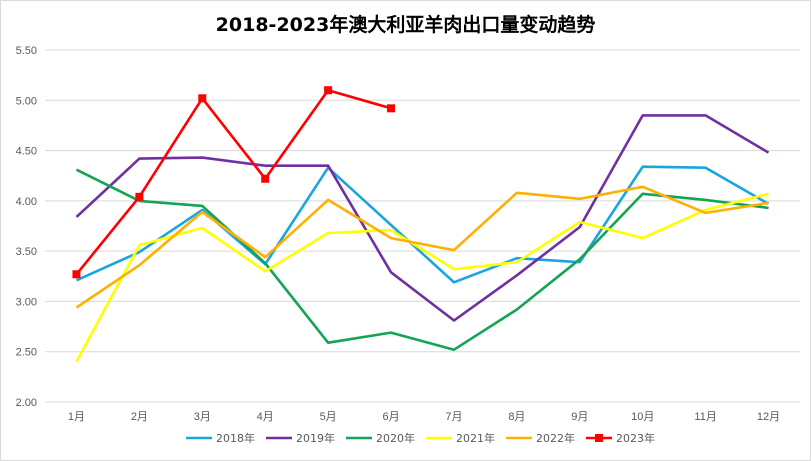 The image size is (811, 461). What do you see at coordinates (390, 417) in the screenshot?
I see `x-tick-label: 6月` at bounding box center [390, 417].